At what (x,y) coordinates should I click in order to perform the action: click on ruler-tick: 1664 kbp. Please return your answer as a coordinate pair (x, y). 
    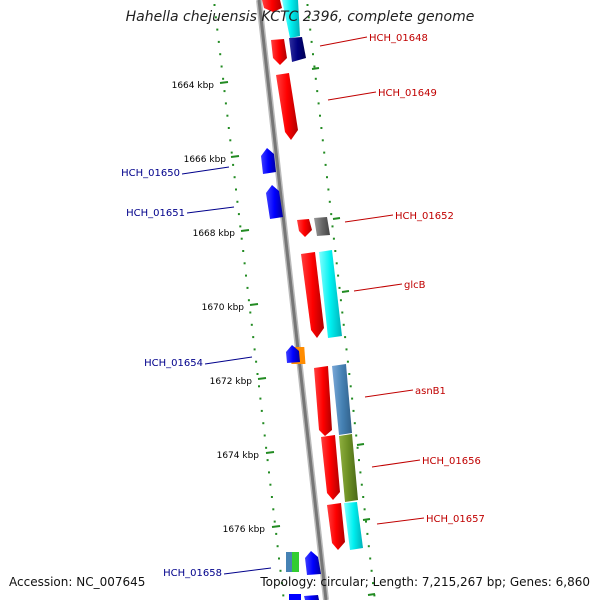
    Looking at the image, I should click on (200, 86).